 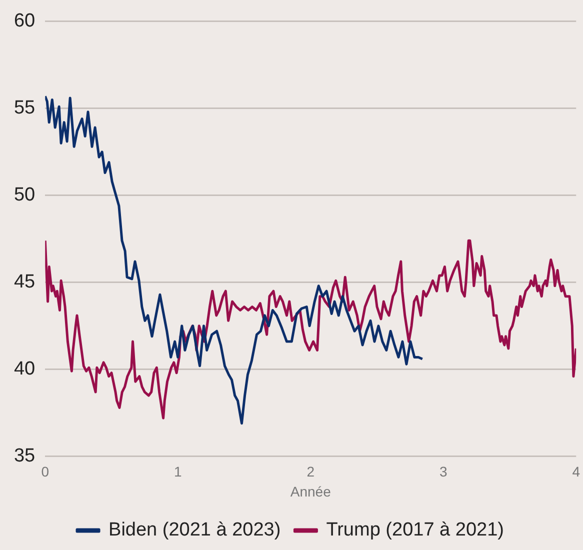 I want to click on x-tick-label: 1, so click(x=178, y=472).